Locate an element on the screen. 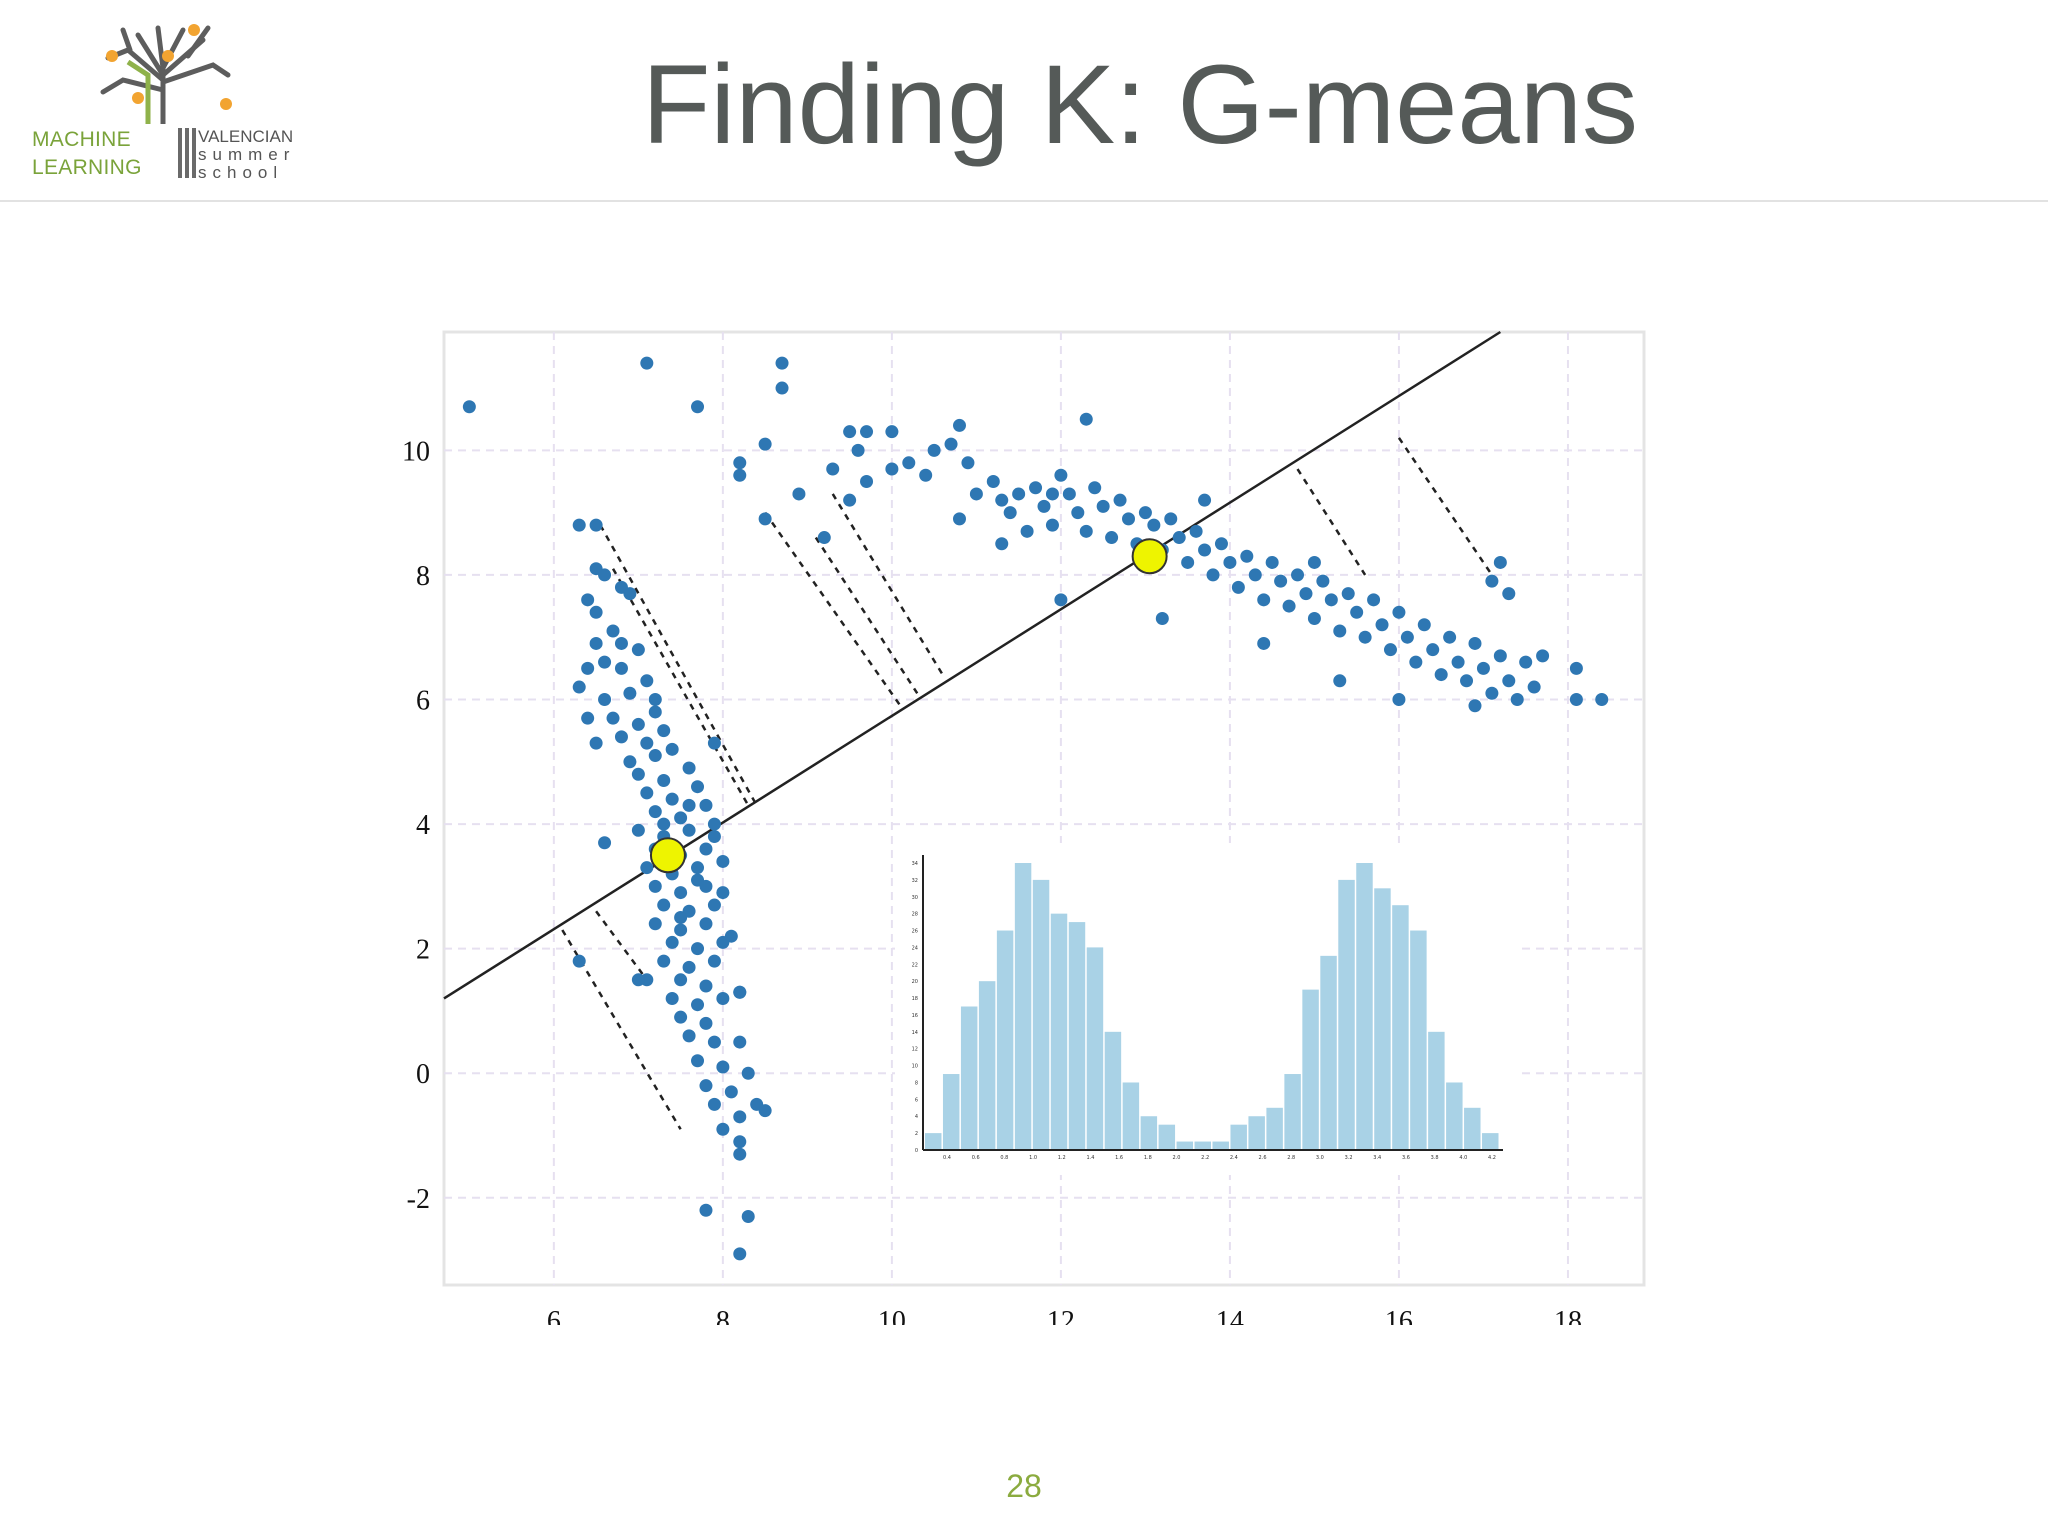  histogram-y-tick: 10 is located at coordinates (915, 1067).